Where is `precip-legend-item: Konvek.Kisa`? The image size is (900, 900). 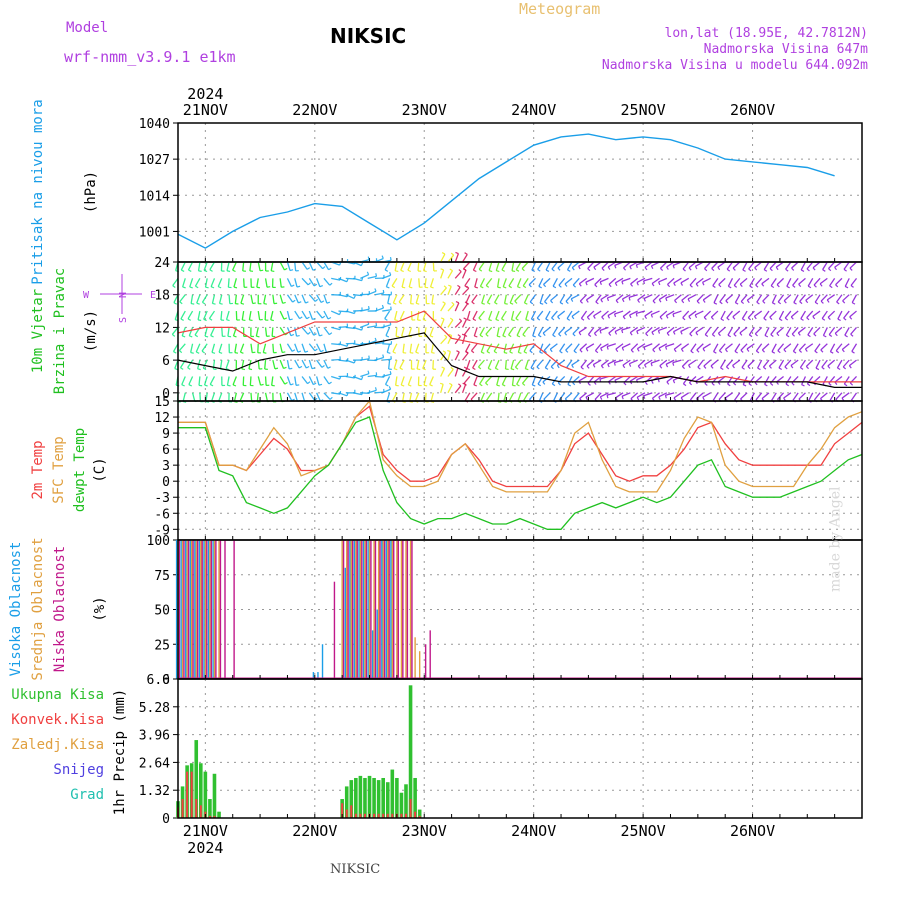
precip-legend-item: Konvek.Kisa is located at coordinates (57, 720).